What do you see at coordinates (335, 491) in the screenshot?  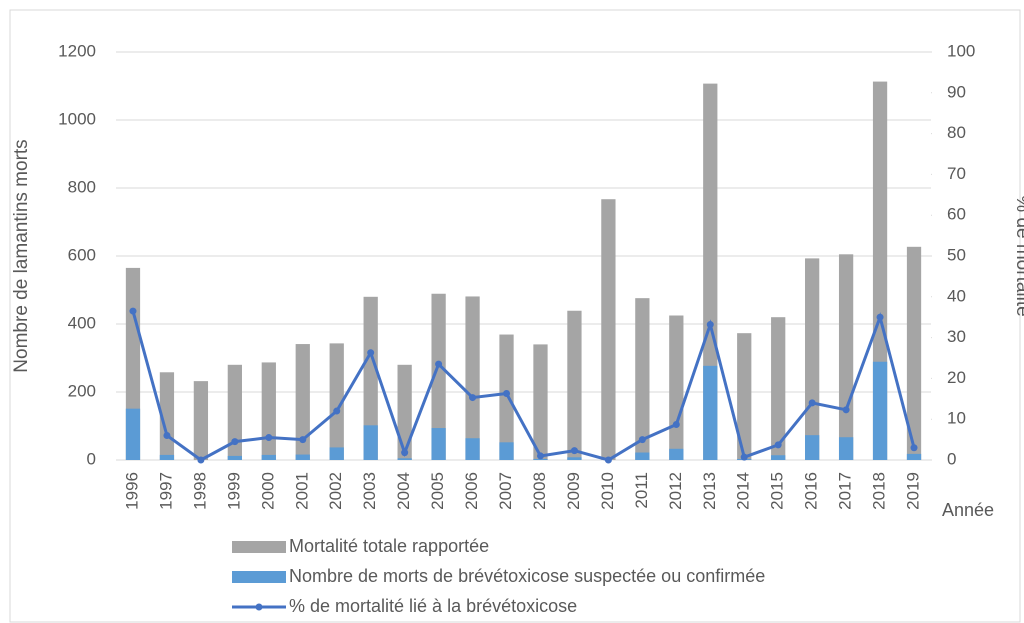 I see `x-tick-label: 2002` at bounding box center [335, 491].